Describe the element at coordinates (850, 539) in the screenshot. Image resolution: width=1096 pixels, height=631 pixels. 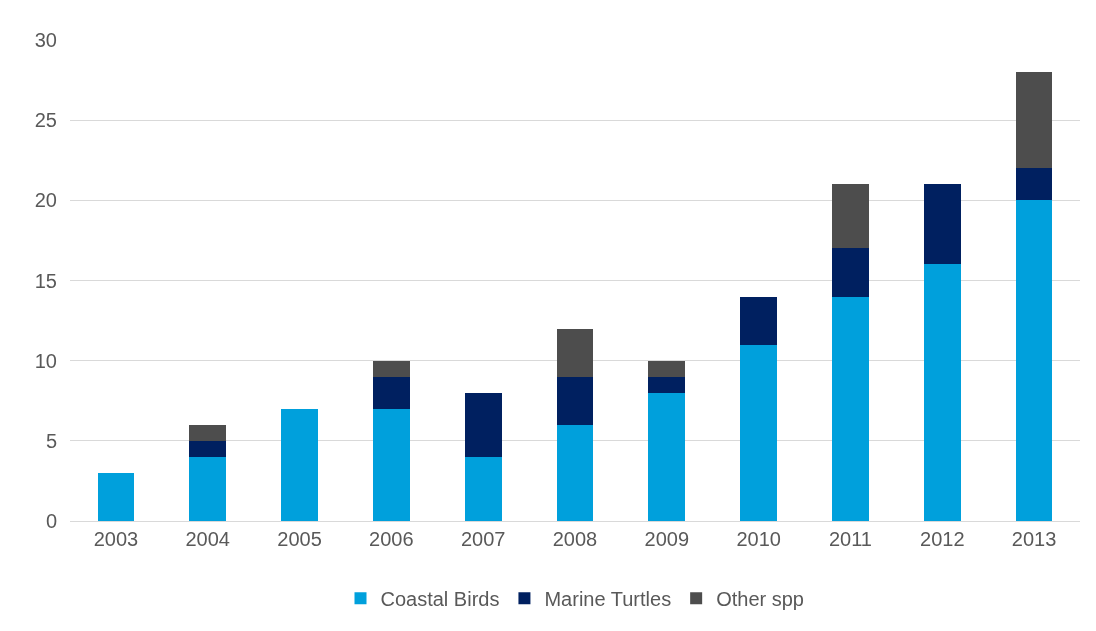
I see `x-tick-label: 2011` at that location.